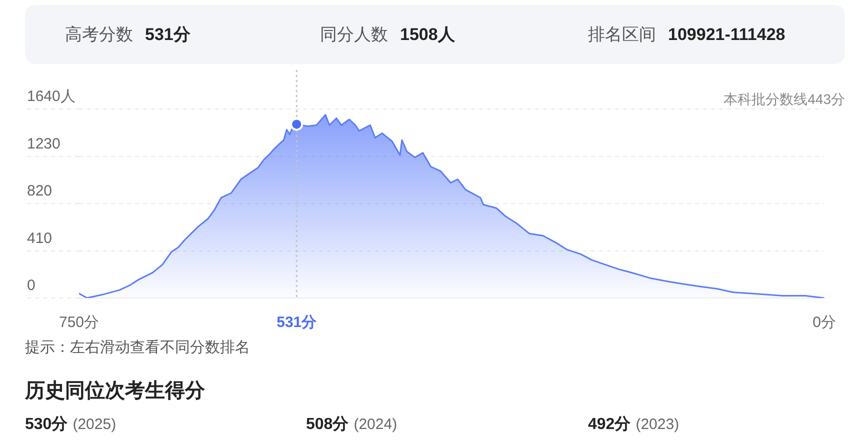 The width and height of the screenshot is (852, 447). What do you see at coordinates (94, 424) in the screenshot?
I see `text: (2025)` at bounding box center [94, 424].